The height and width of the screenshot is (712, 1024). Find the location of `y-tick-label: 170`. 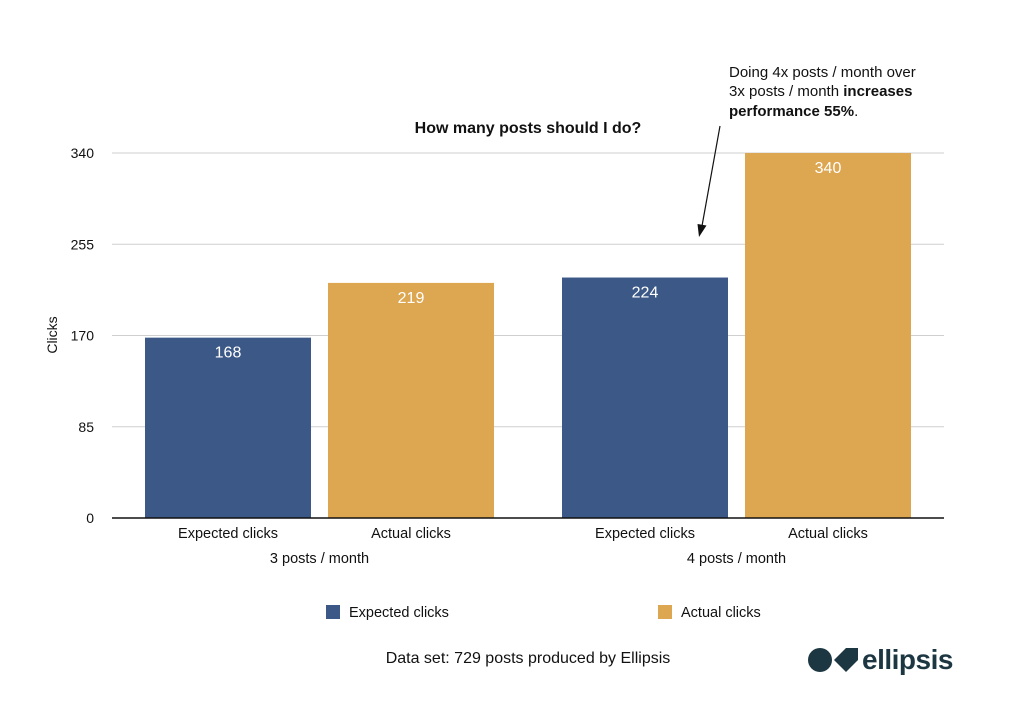

y-tick-label: 170 is located at coordinates (83, 336).